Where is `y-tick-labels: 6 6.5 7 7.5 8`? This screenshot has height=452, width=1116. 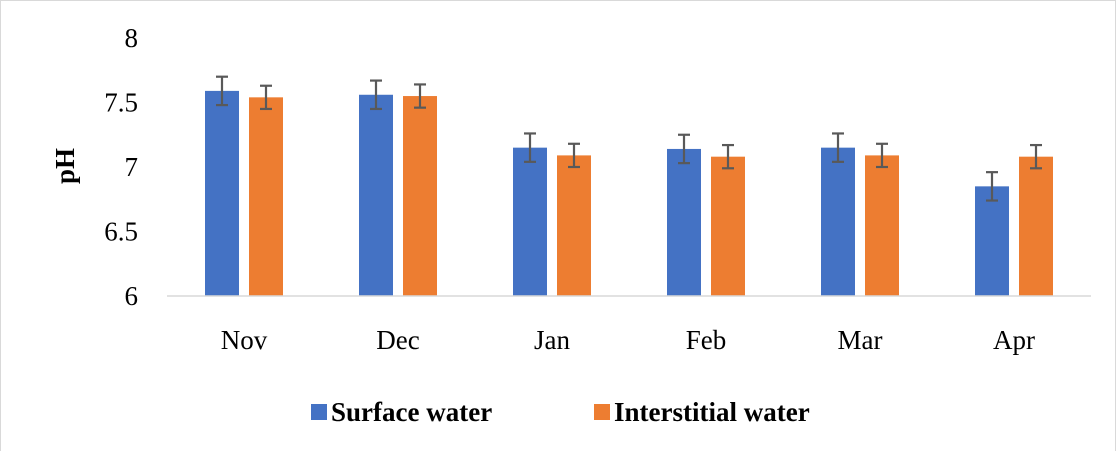 y-tick-labels: 6 6.5 7 7.5 8 is located at coordinates (121, 167).